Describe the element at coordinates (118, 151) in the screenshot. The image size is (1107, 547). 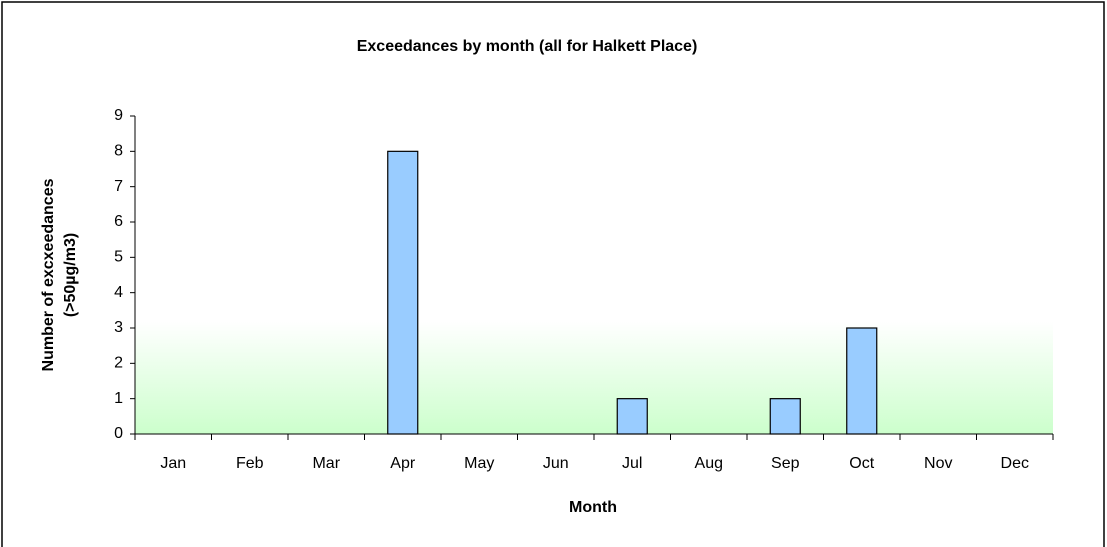
I see `y-tick-label: 8` at that location.